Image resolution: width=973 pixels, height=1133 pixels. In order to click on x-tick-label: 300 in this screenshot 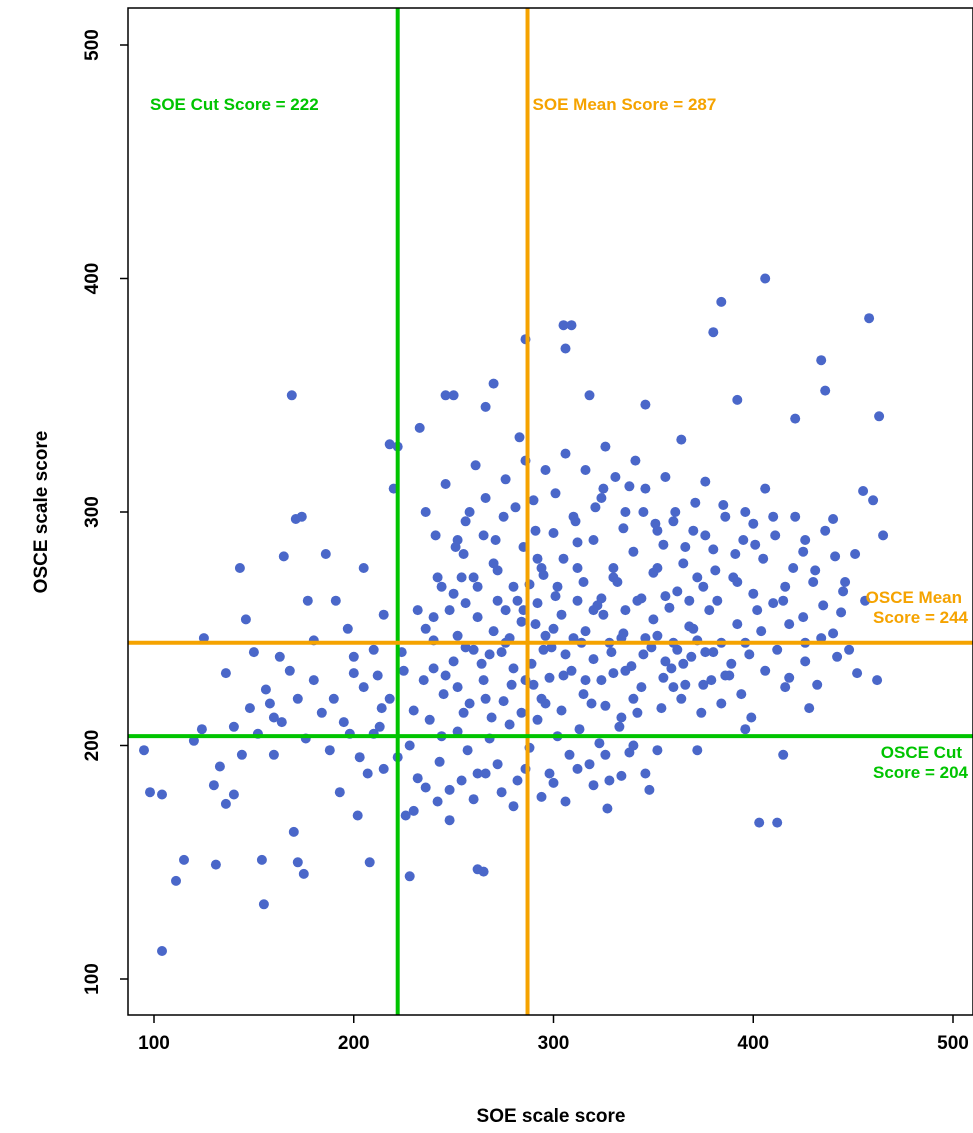, I will do `click(554, 1043)`.